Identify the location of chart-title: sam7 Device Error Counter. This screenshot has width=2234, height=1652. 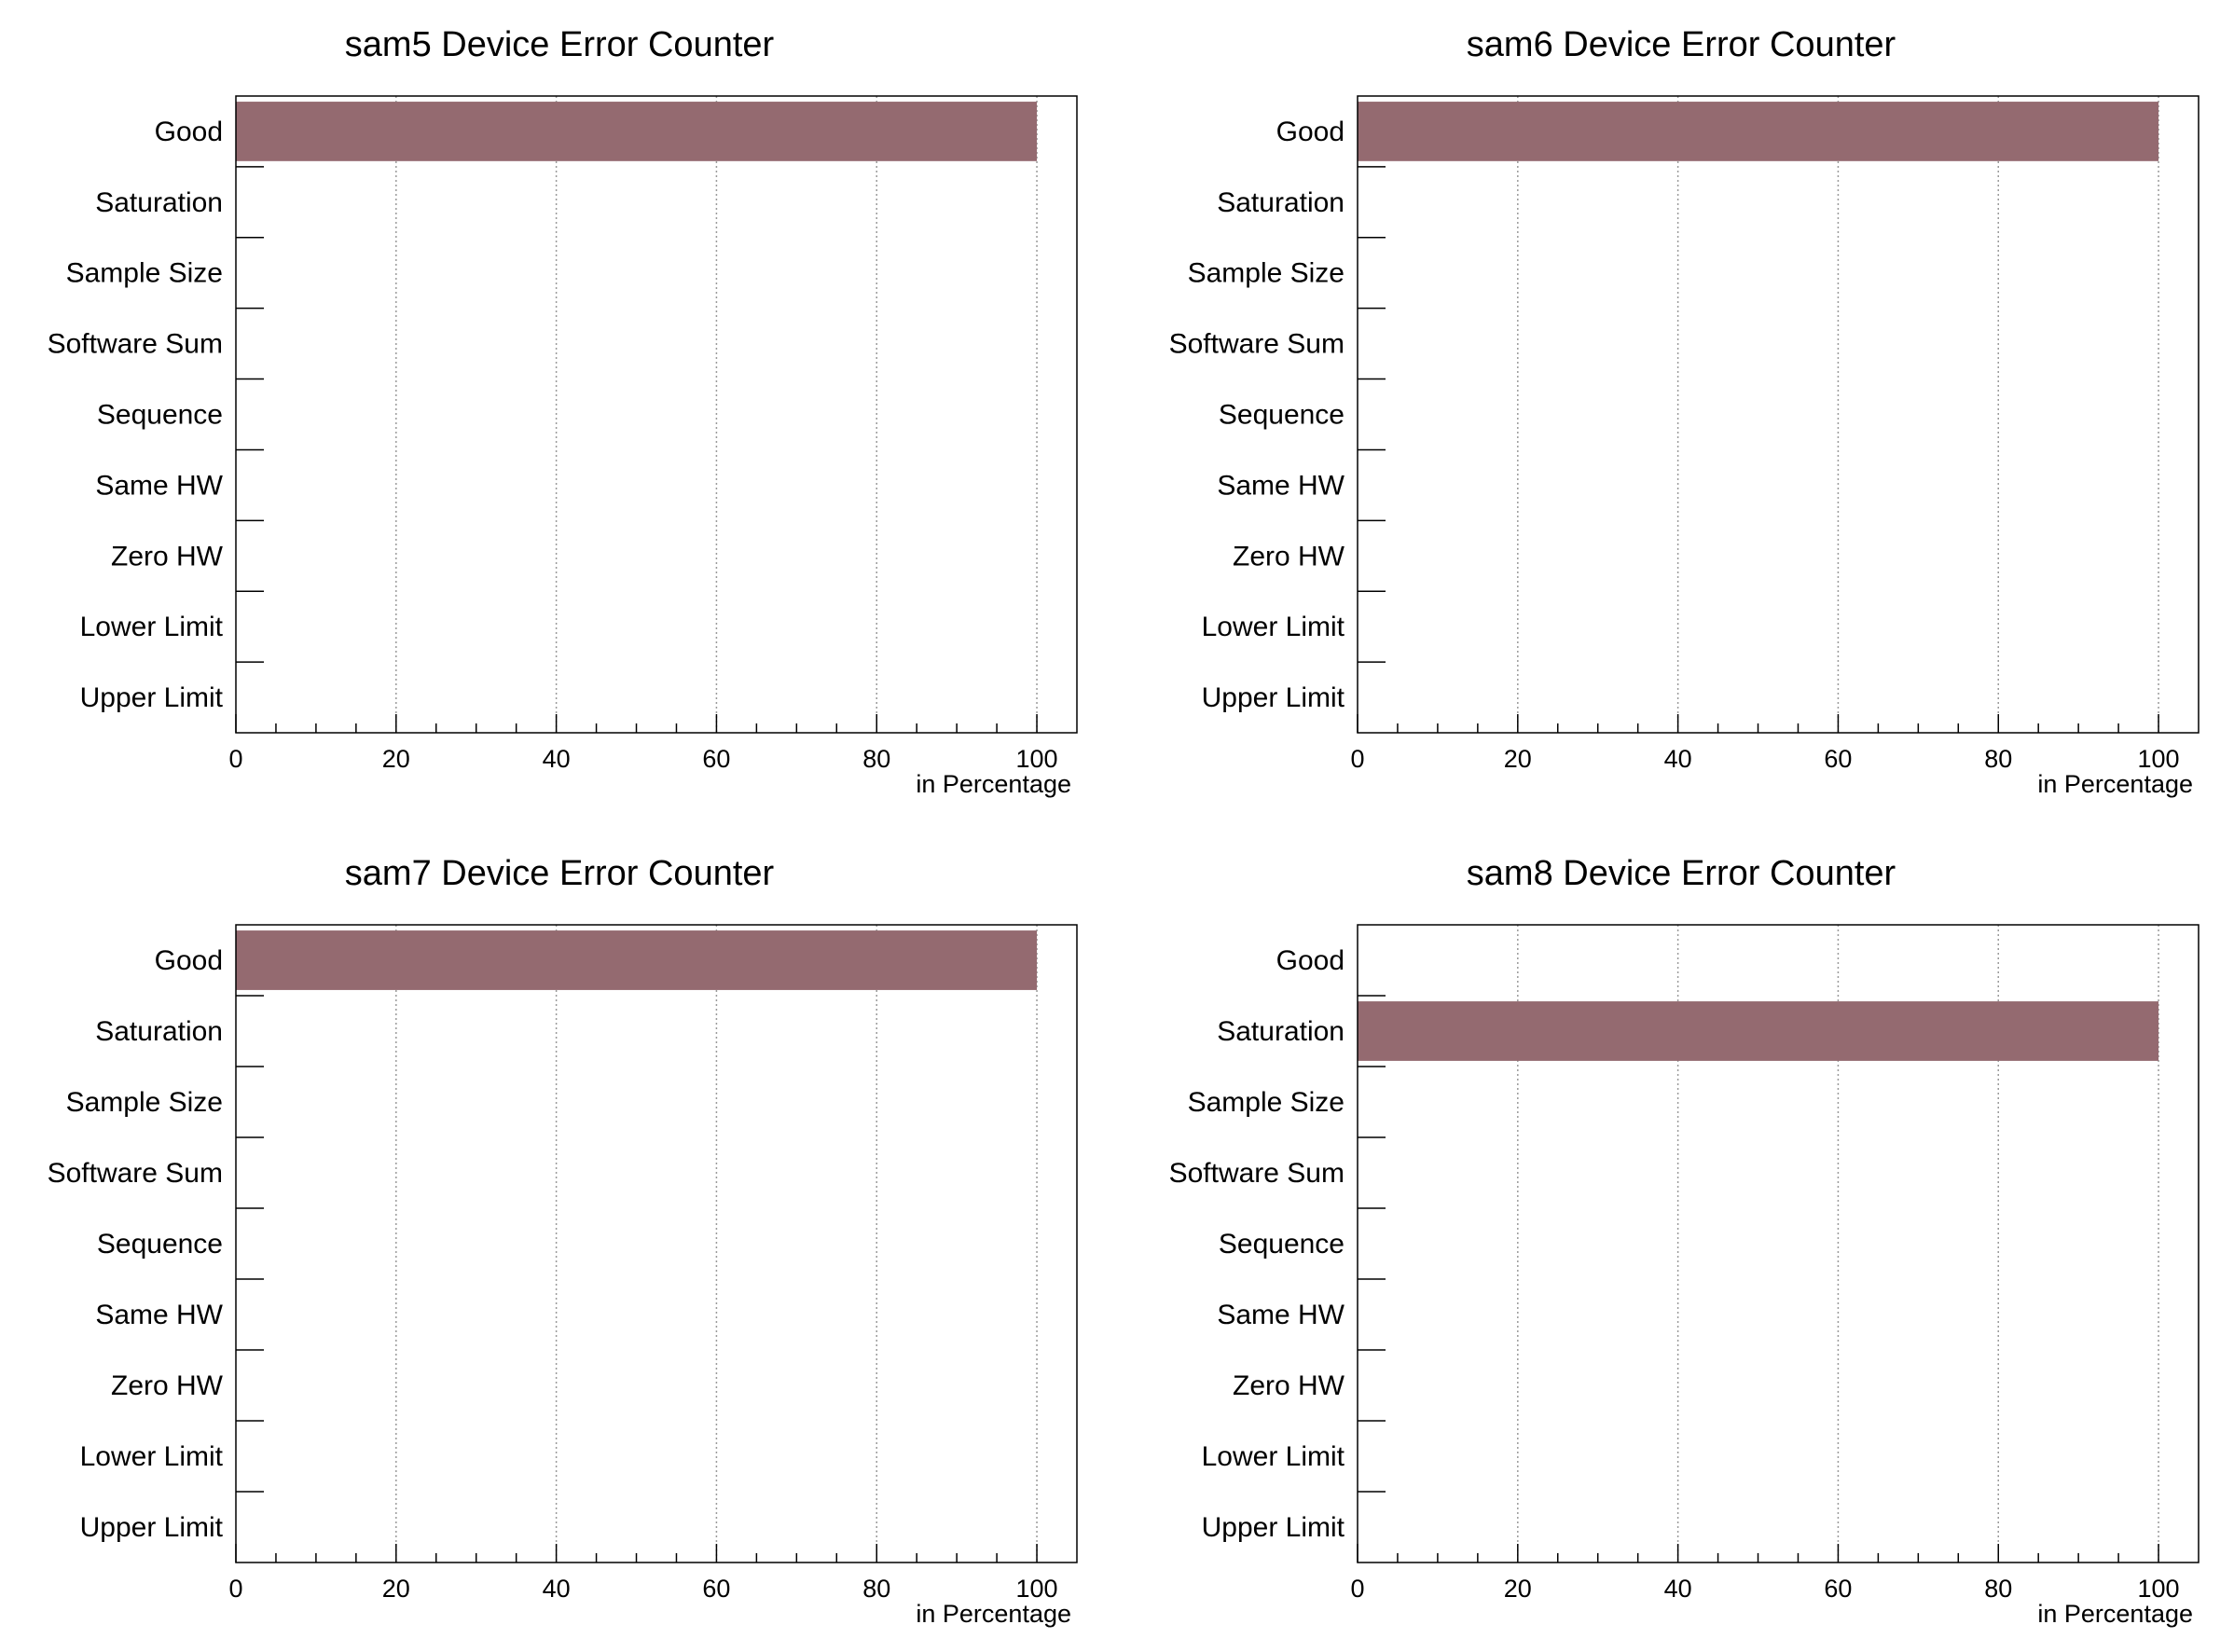
(560, 874).